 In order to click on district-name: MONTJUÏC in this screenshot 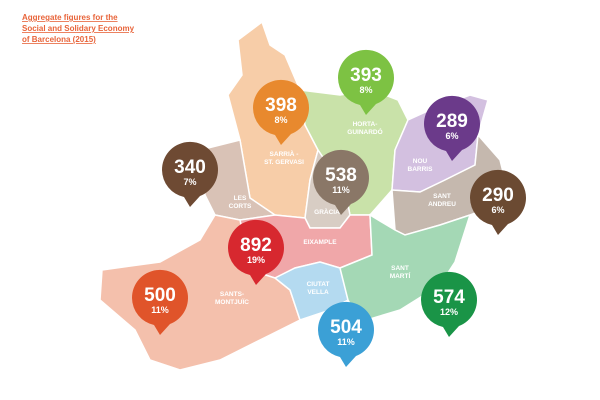, I will do `click(232, 302)`.